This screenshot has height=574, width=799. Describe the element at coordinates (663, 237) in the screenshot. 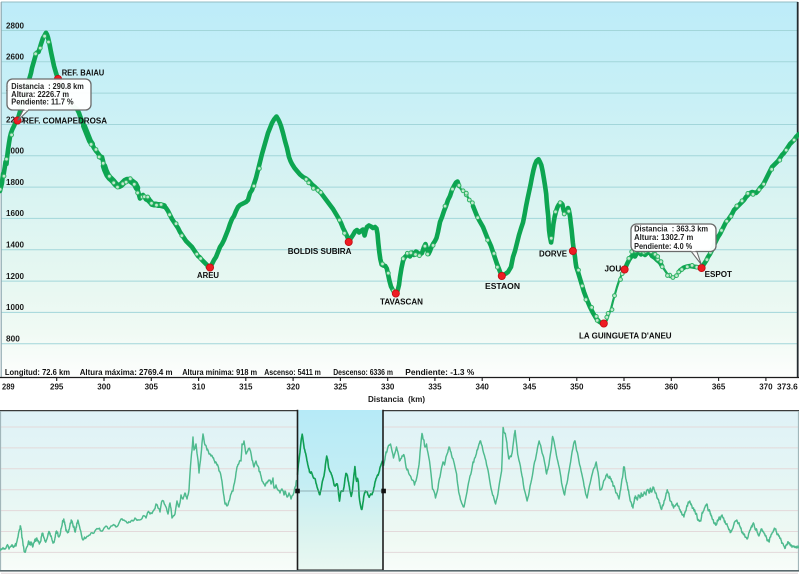

I see `svg-text: Altura: 1302.7 m` at that location.